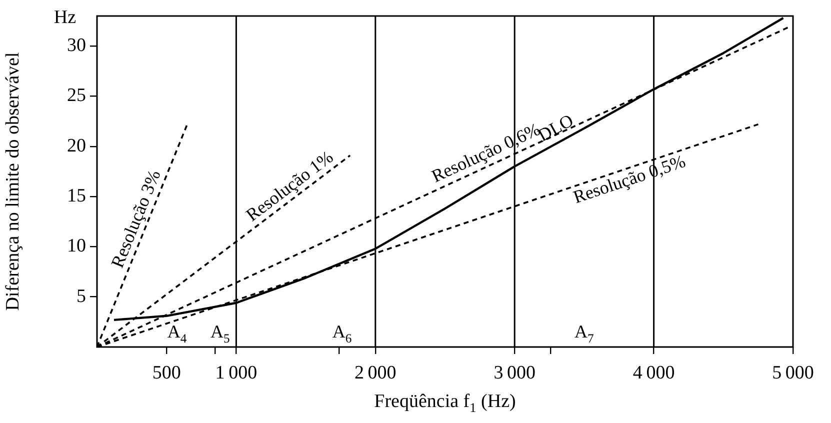 This screenshot has height=423, width=831. What do you see at coordinates (166, 373) in the screenshot?
I see `x-tick-label: 500` at bounding box center [166, 373].